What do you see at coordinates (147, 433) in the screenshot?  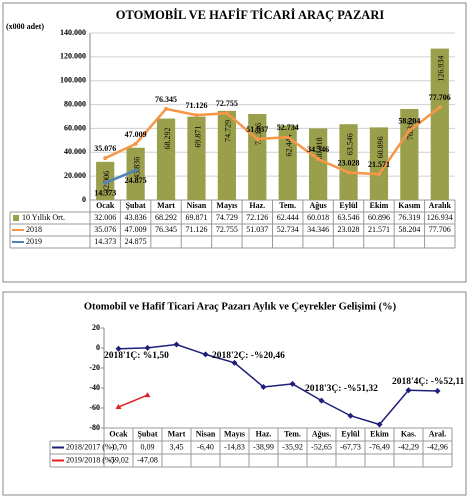 I see `x-tick-label: Şubat` at bounding box center [147, 433].